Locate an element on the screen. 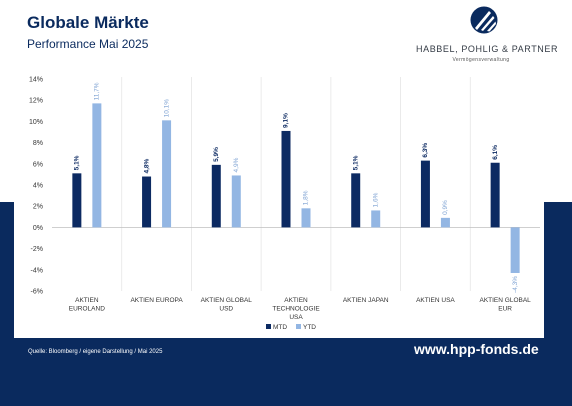 The width and height of the screenshot is (572, 406). y-tick-label: 0% is located at coordinates (38, 228).